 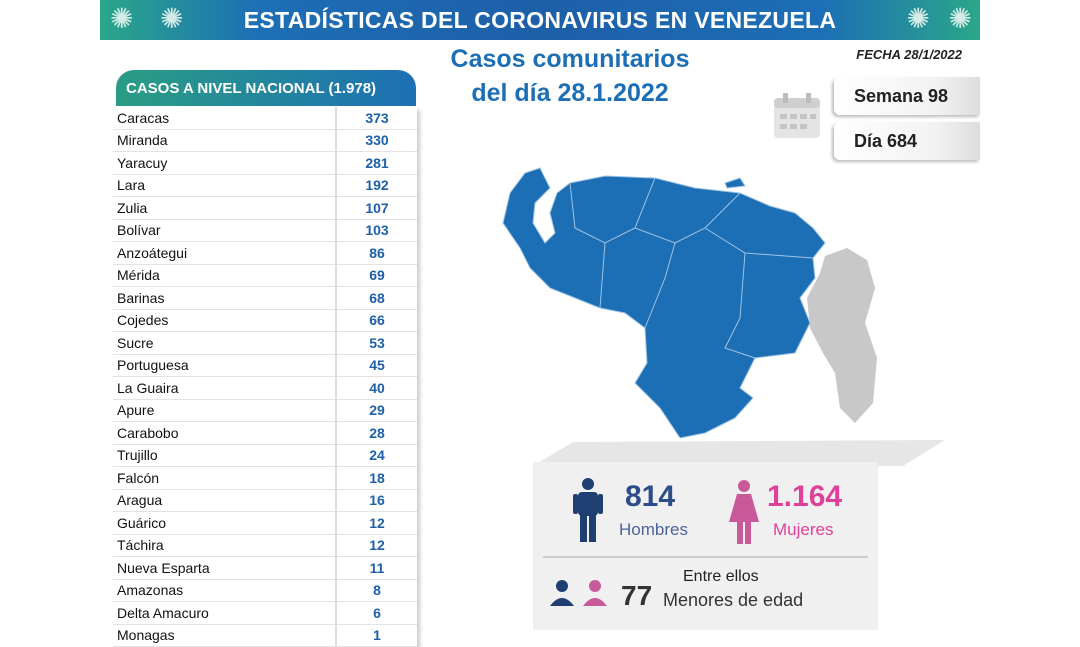 I want to click on state-name: Delta Amacuro, so click(x=225, y=613).